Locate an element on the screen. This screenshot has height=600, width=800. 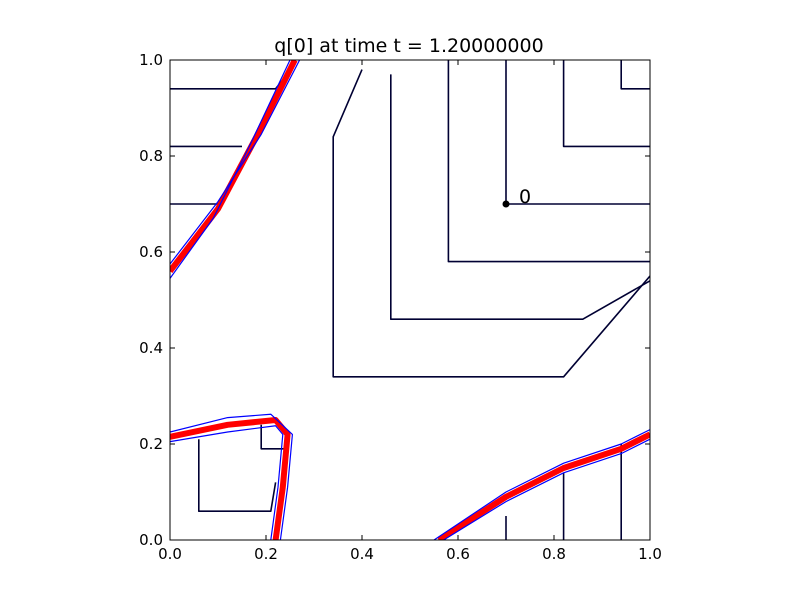
y-tick-label: 0.2 is located at coordinates (151, 444).